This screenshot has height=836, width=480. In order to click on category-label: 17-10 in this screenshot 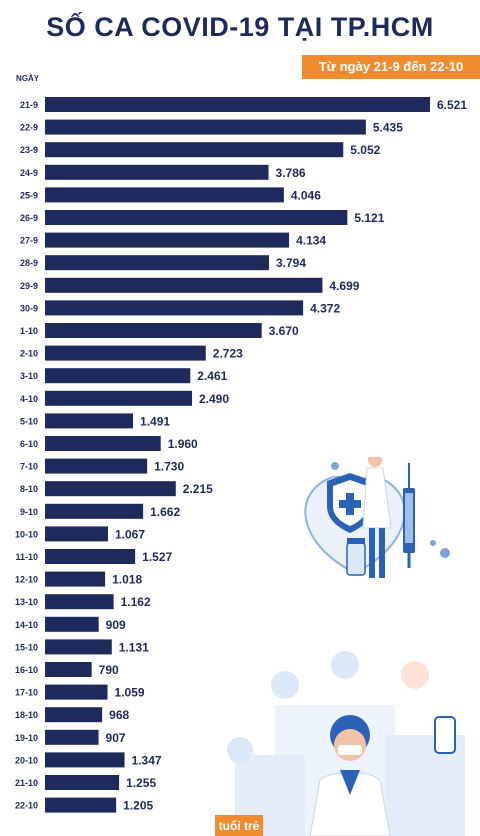, I will do `click(26, 693)`.